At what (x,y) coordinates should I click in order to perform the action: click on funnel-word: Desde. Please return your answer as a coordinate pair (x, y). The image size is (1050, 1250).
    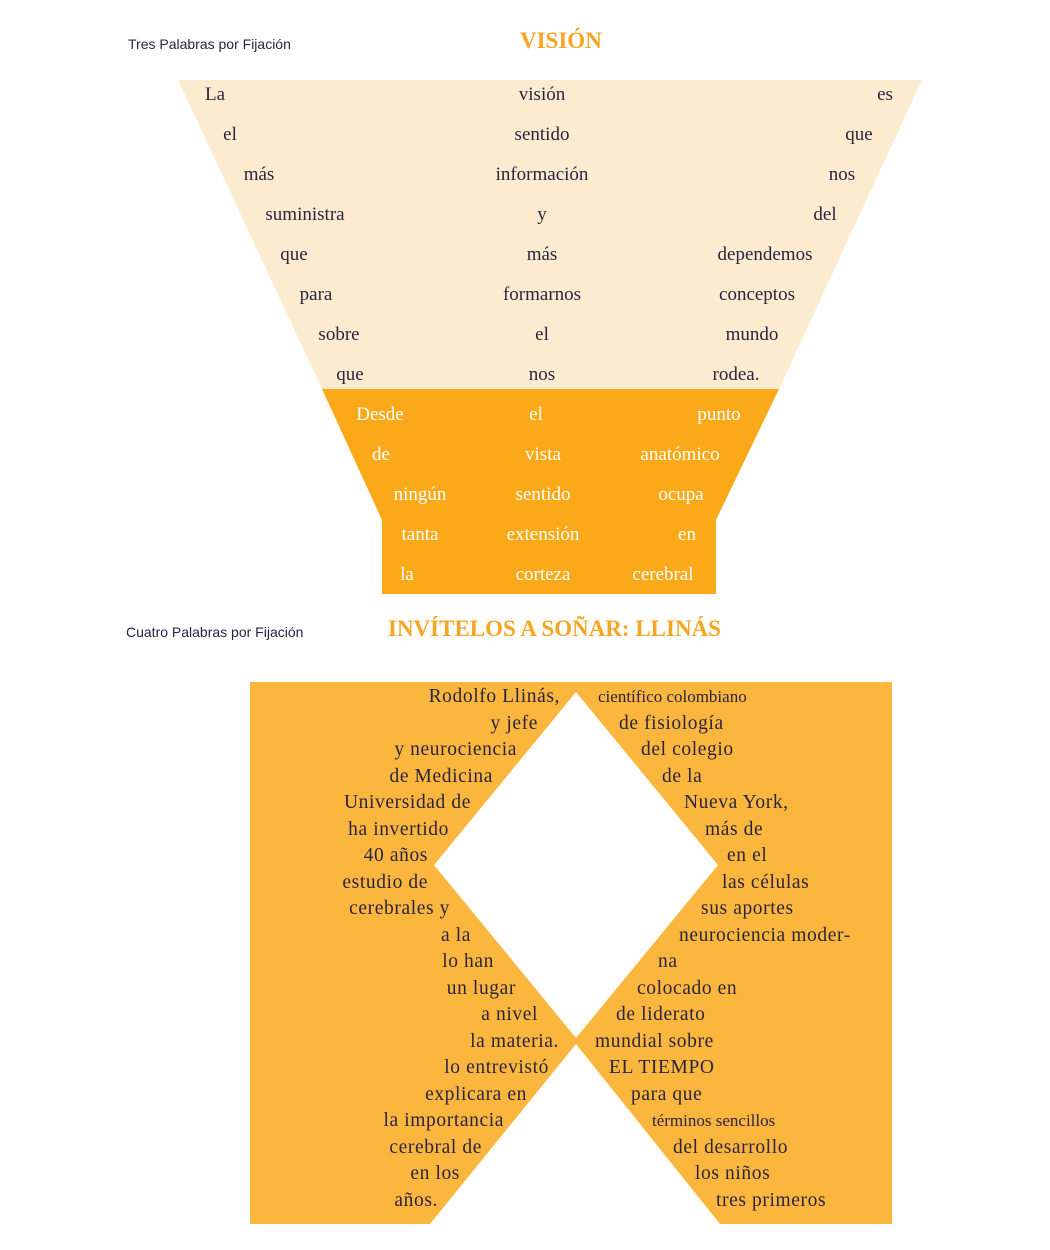
    Looking at the image, I should click on (380, 414).